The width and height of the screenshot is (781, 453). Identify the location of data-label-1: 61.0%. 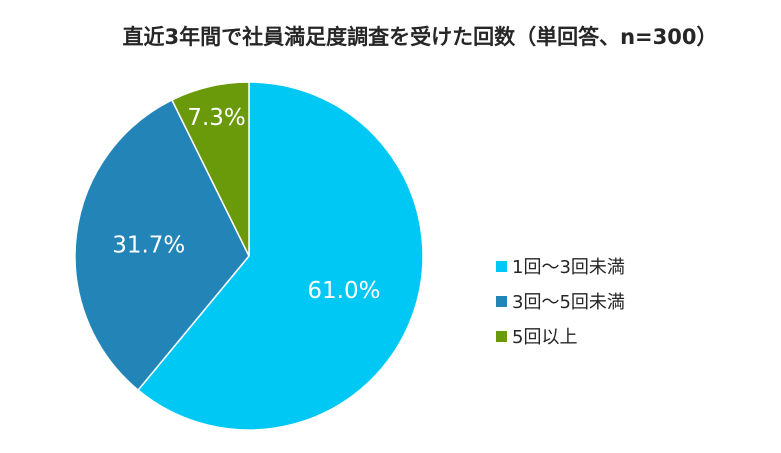
(343, 291).